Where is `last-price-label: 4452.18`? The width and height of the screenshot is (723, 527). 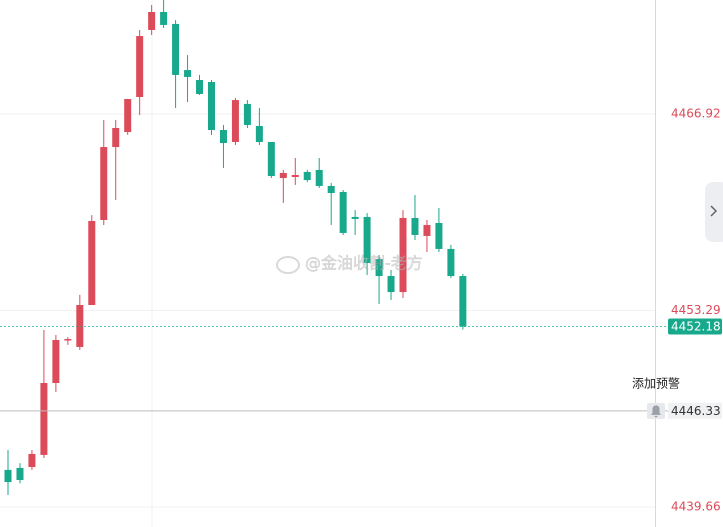
last-price-label: 4452.18 is located at coordinates (696, 326).